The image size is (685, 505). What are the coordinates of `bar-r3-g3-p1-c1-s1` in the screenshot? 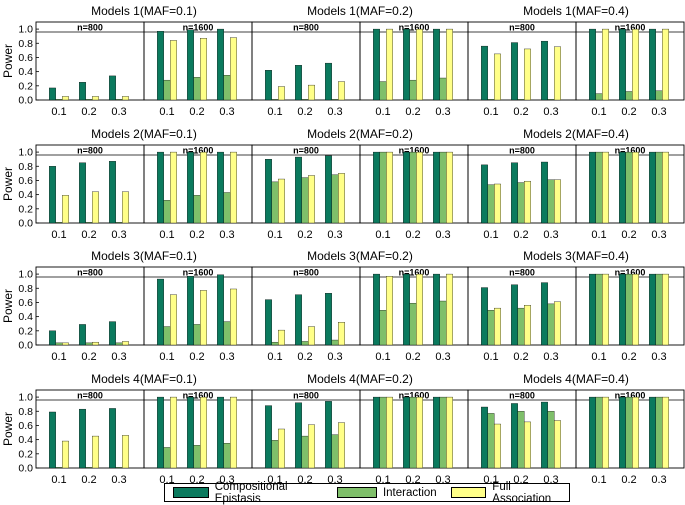 It's located at (484, 316).